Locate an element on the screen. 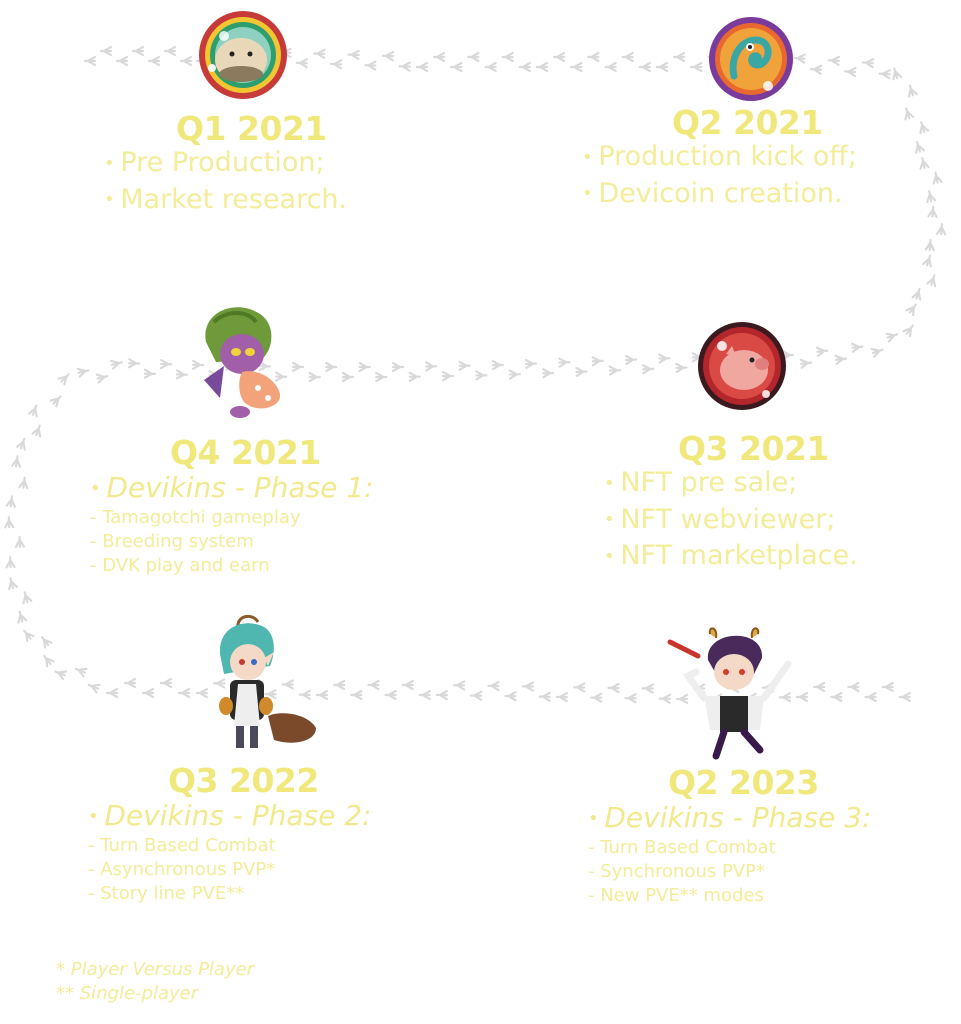 The height and width of the screenshot is (1024, 961). footnote-pvp: * Player Versus Player is located at coordinates (155, 969).